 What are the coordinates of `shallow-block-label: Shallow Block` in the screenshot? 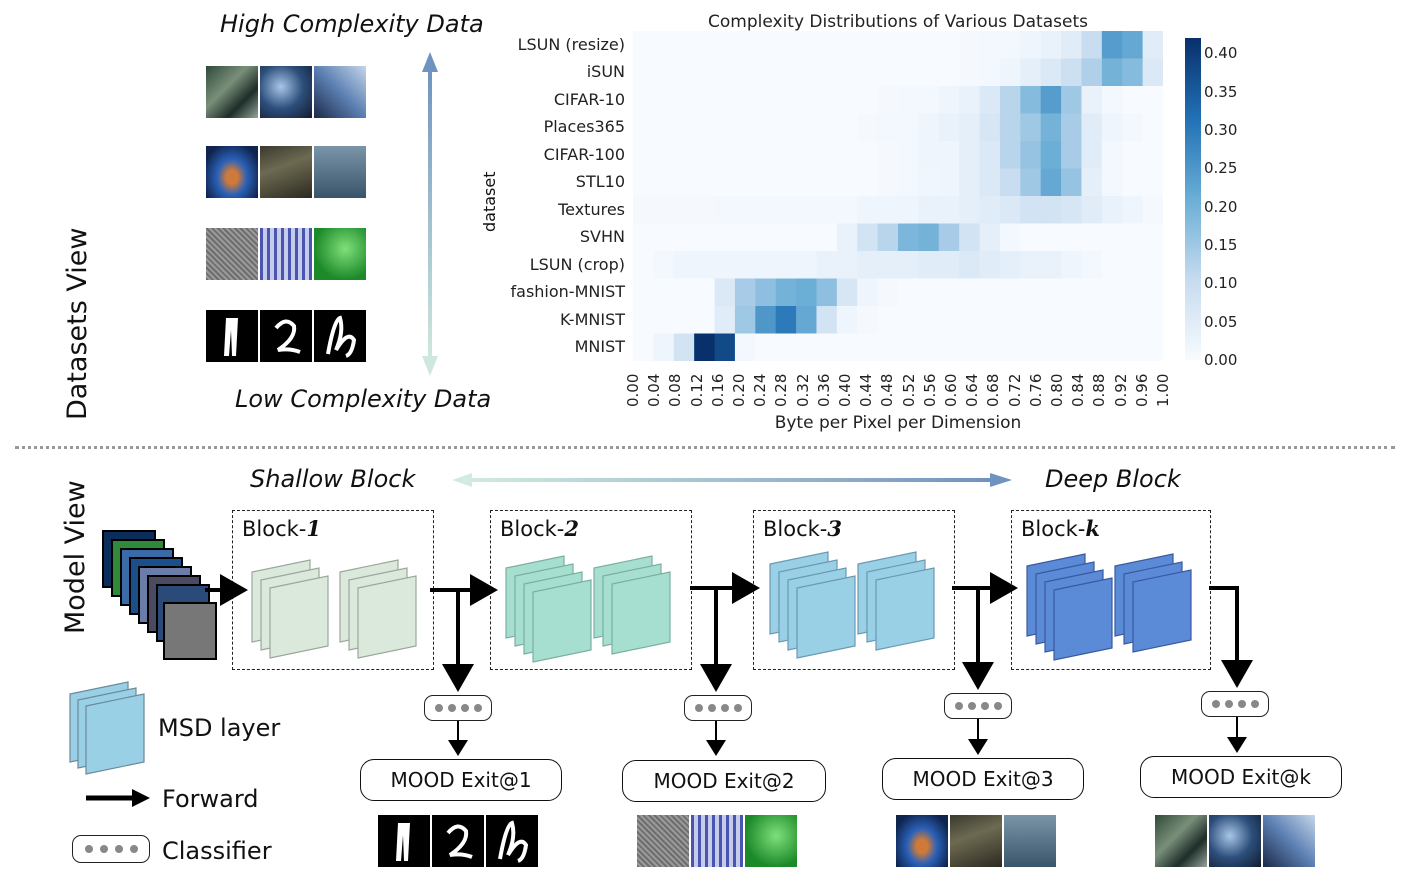 It's located at (333, 479).